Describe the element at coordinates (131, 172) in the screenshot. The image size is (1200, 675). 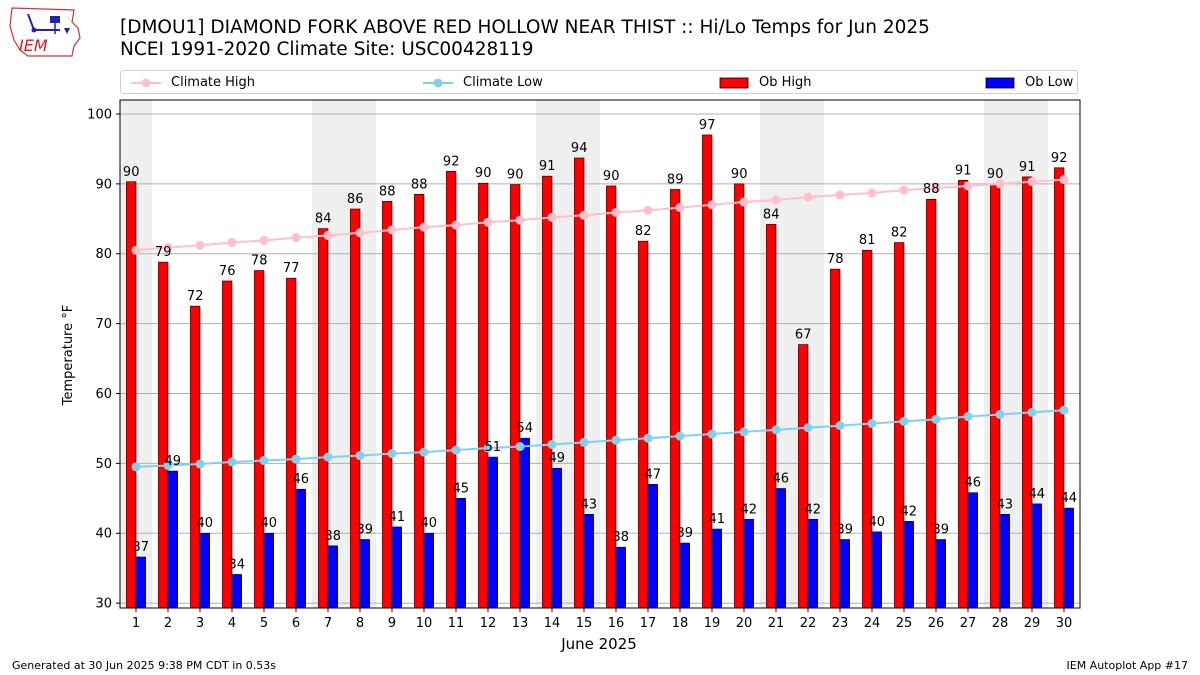
I see `label-ob-high-day-1: 90` at that location.